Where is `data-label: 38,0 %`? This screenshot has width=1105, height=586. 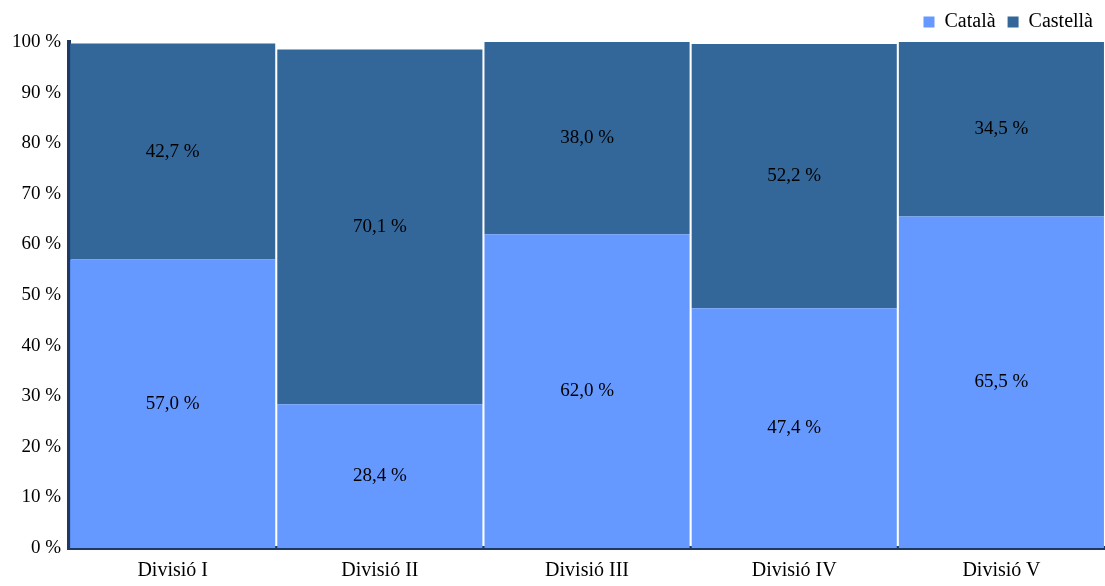 data-label: 38,0 % is located at coordinates (587, 137).